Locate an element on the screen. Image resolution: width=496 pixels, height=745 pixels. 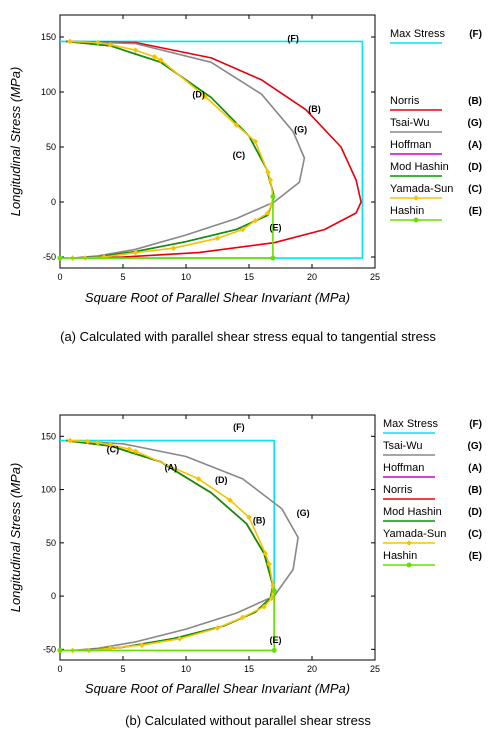
curve-label: (A) is located at coordinates (171, 467).